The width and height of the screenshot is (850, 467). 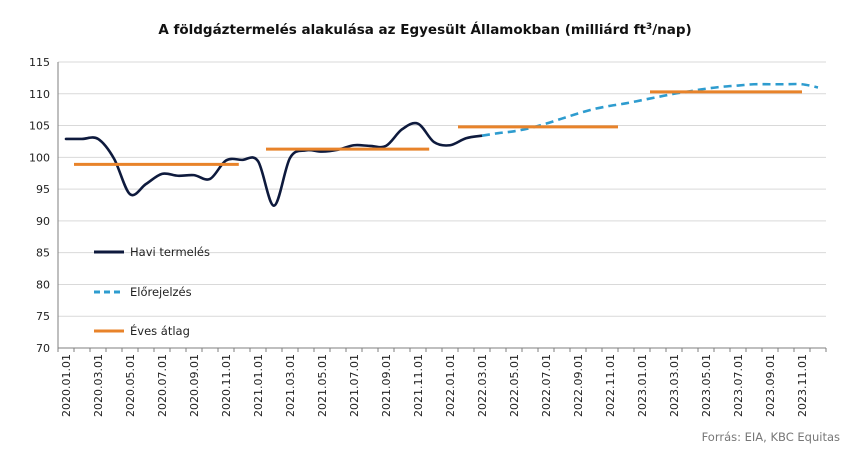 What do you see at coordinates (290, 385) in the screenshot?
I see `x-tick-label: 2021.03.01` at bounding box center [290, 385].